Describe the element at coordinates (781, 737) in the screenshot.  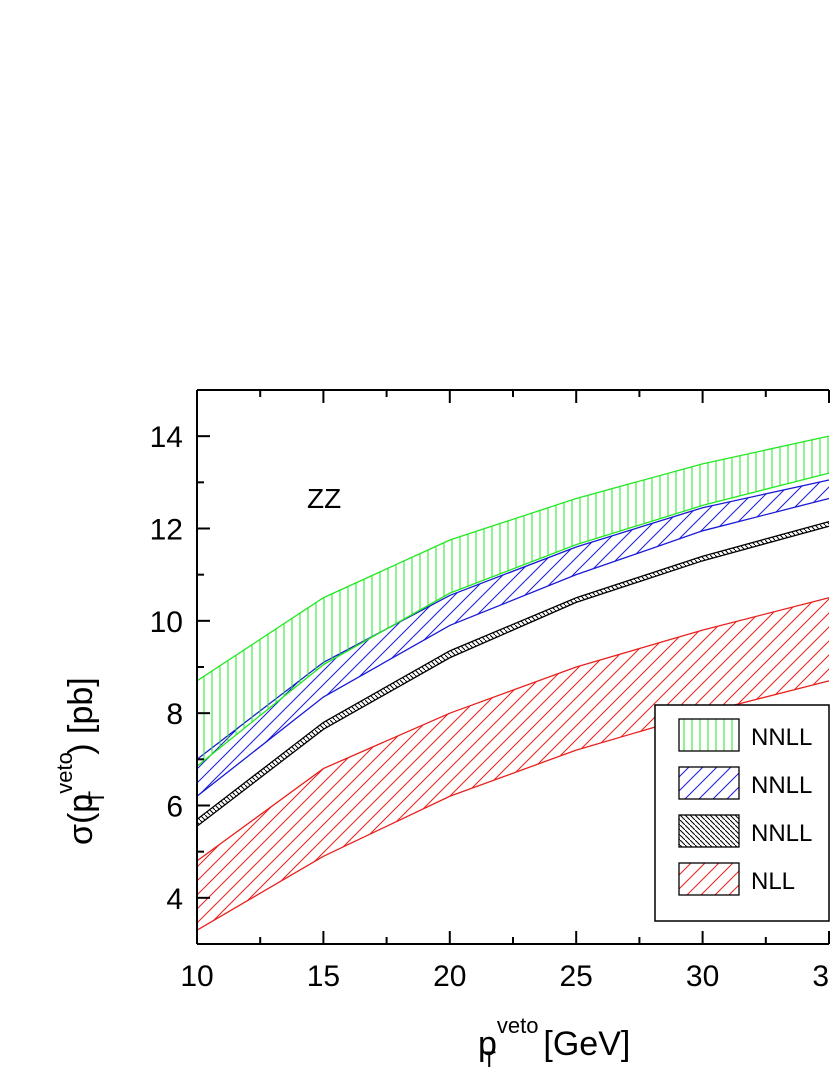
I see `legend-label-0: NNLL` at that location.